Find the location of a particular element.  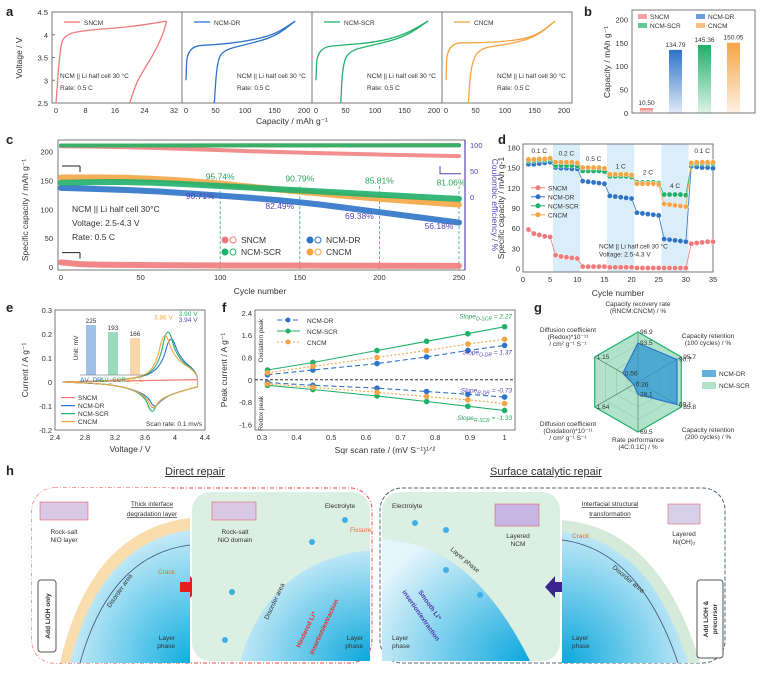

layer-phase-line2: phase is located at coordinates (354, 646).